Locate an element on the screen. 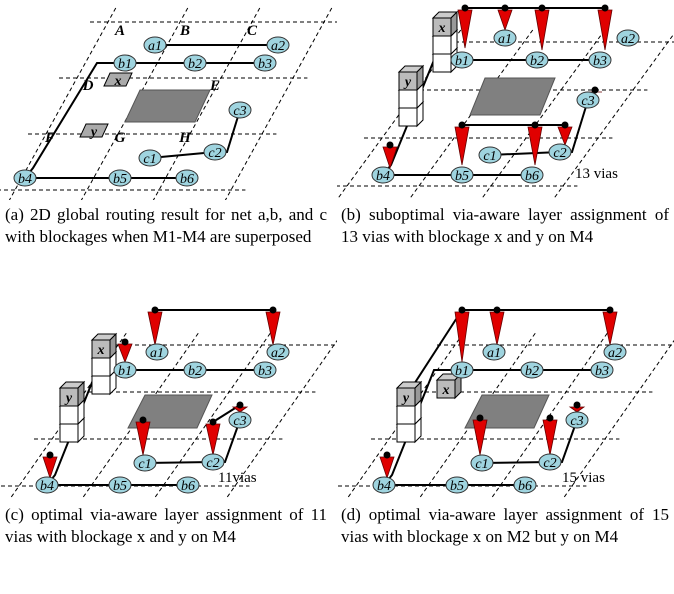 The width and height of the screenshot is (674, 594). pin-label: c1 is located at coordinates (489, 156).